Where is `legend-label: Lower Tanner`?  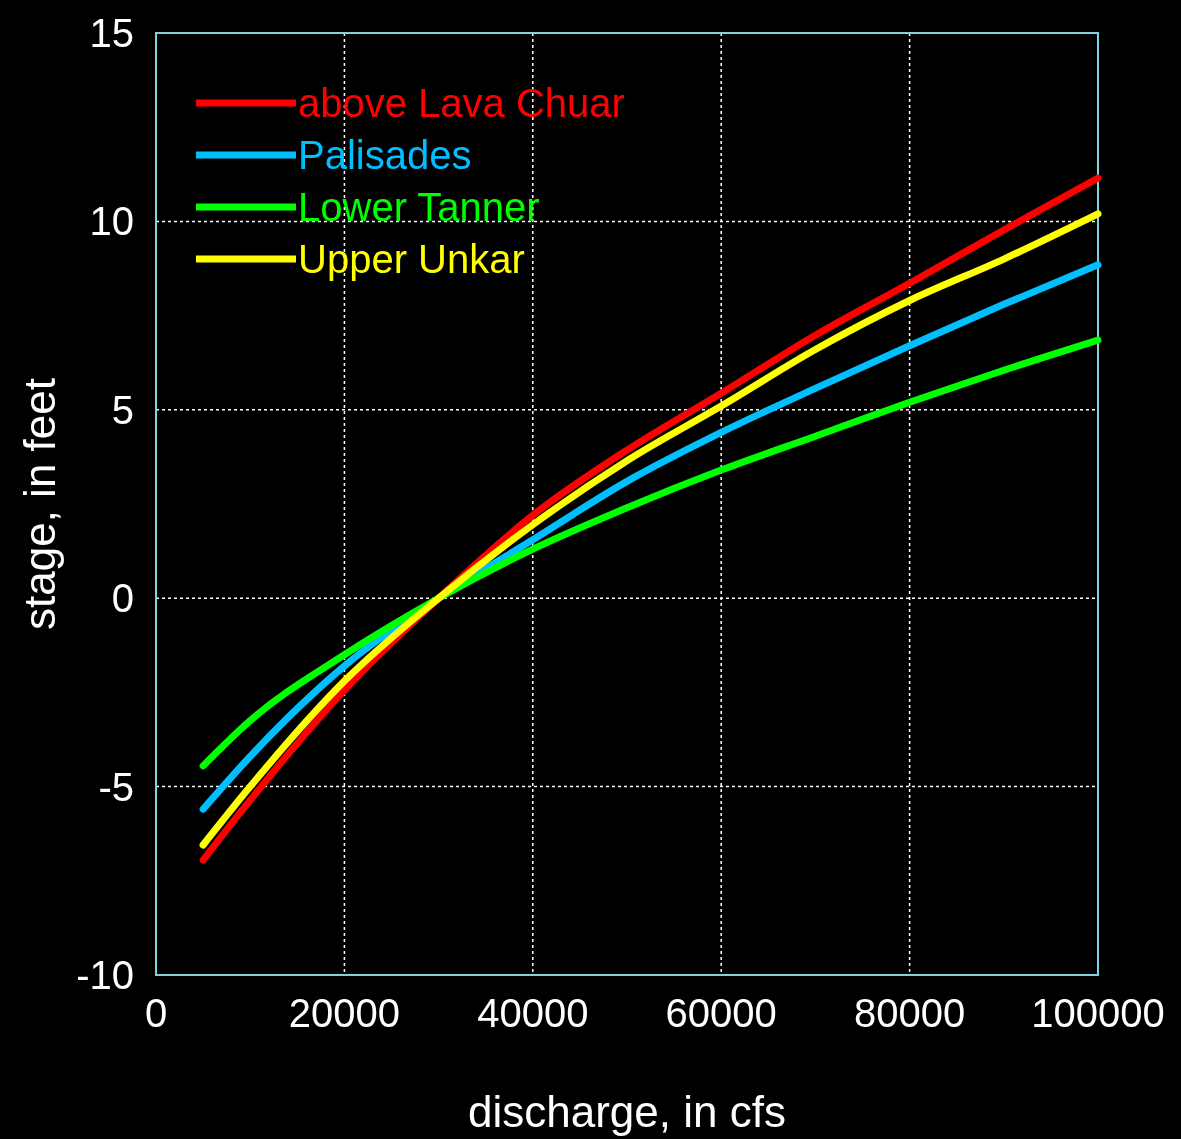 legend-label: Lower Tanner is located at coordinates (419, 207).